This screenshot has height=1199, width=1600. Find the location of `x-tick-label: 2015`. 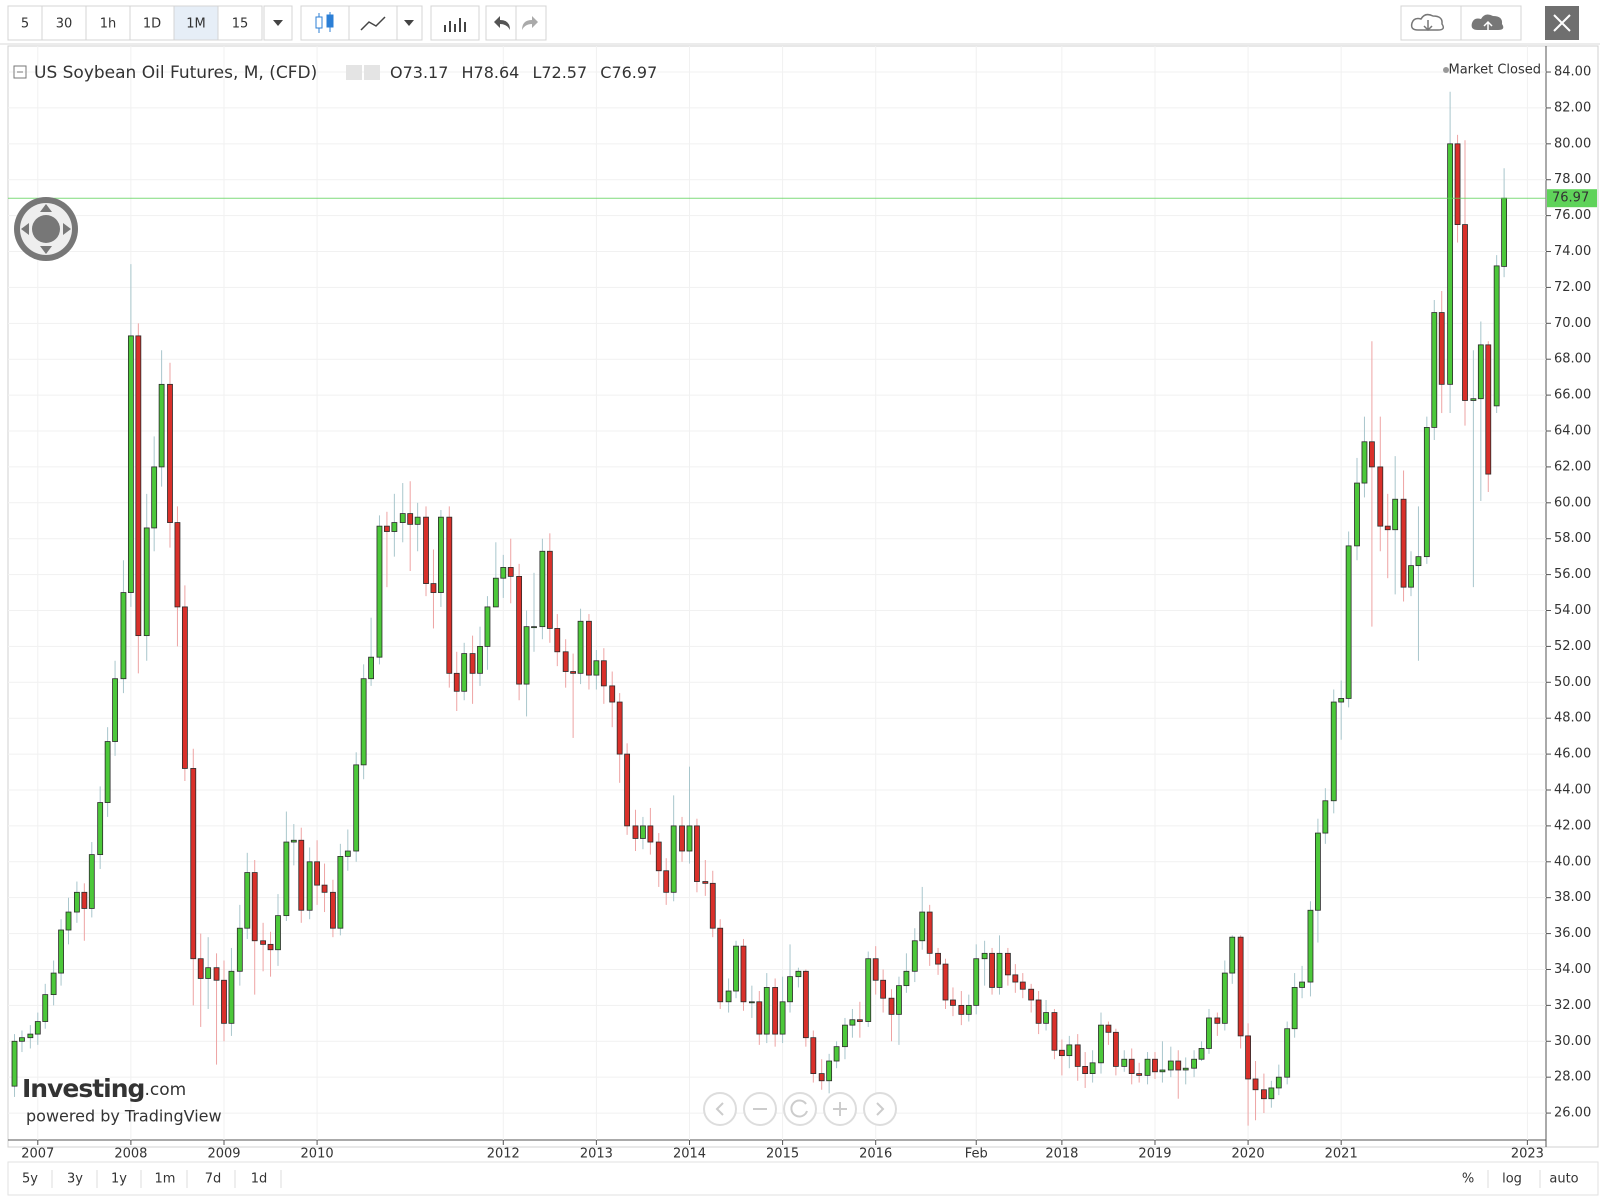

x-tick-label: 2015 is located at coordinates (782, 1154).